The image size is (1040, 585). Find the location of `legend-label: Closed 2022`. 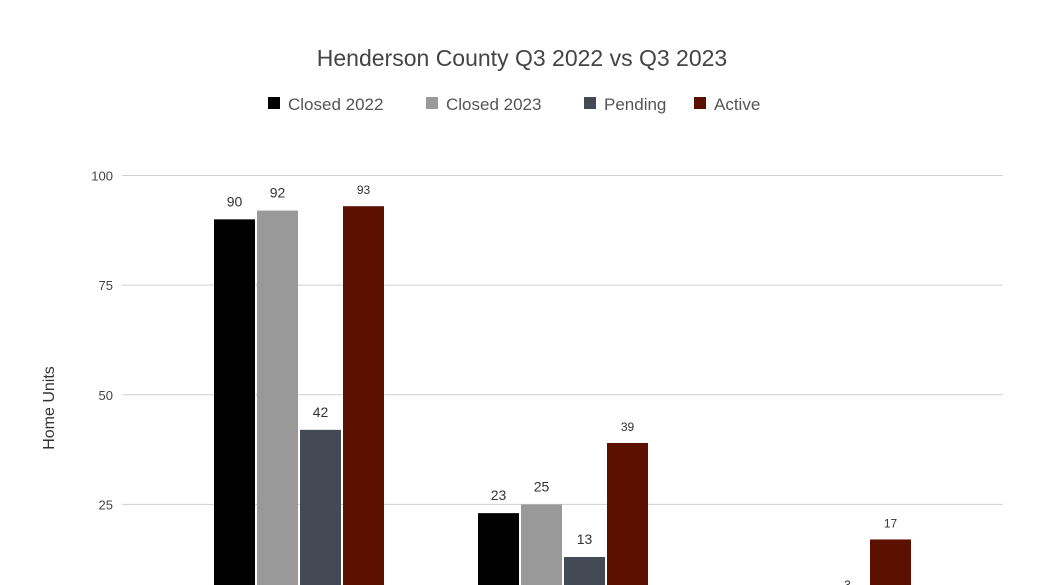

legend-label: Closed 2022 is located at coordinates (335, 104).